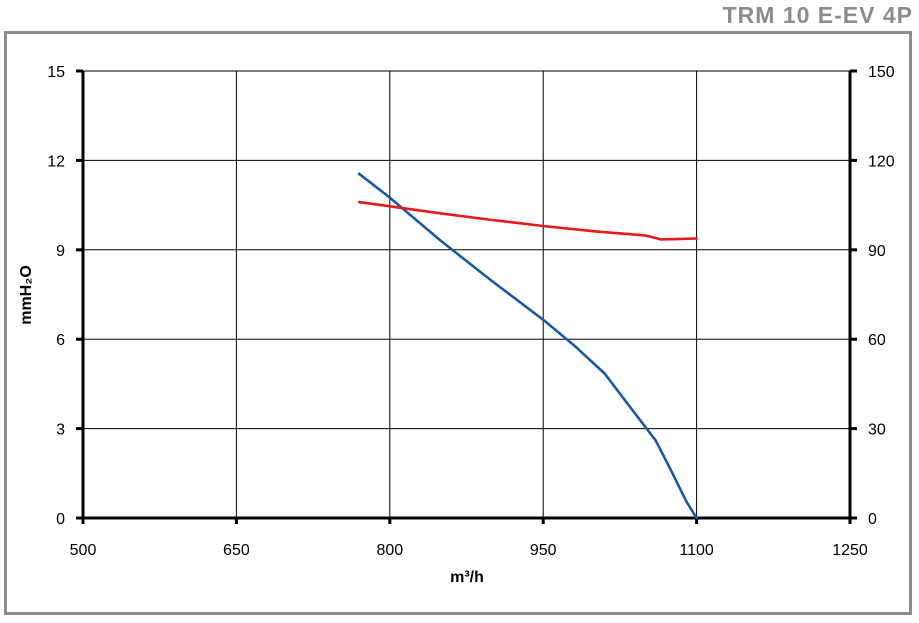  I want to click on y2-tick-label: 30, so click(877, 430).